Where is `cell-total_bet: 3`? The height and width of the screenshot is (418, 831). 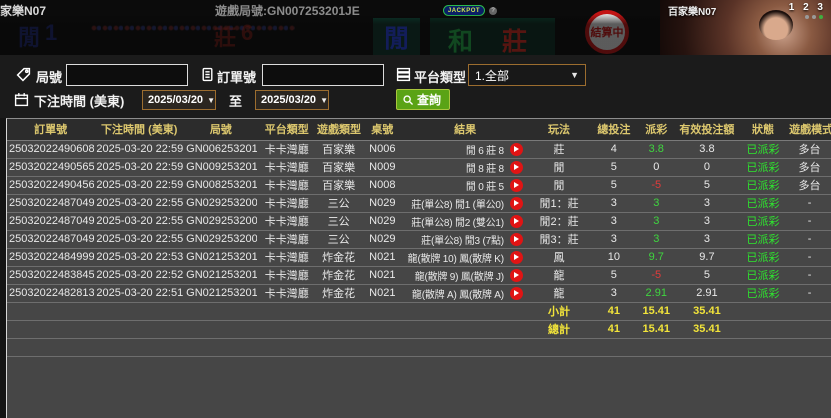
cell-total_bet: 3 is located at coordinates (614, 293).